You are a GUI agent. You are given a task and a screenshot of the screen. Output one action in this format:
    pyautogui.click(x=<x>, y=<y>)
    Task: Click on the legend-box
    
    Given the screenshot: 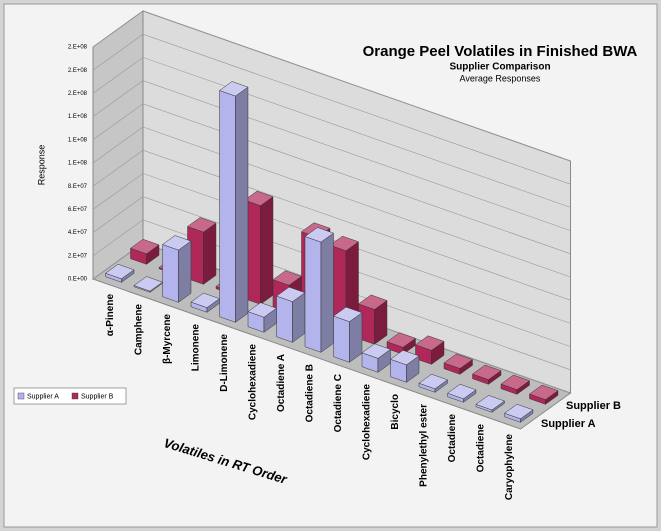 What is the action you would take?
    pyautogui.click(x=70, y=396)
    